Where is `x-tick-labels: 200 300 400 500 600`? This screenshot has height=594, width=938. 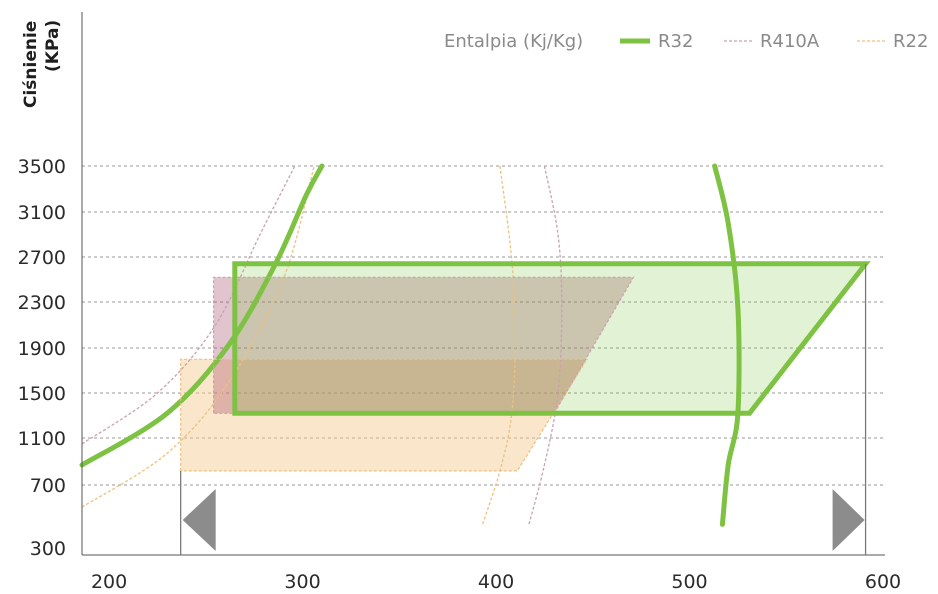 x-tick-labels: 200 300 400 500 600 is located at coordinates (496, 582).